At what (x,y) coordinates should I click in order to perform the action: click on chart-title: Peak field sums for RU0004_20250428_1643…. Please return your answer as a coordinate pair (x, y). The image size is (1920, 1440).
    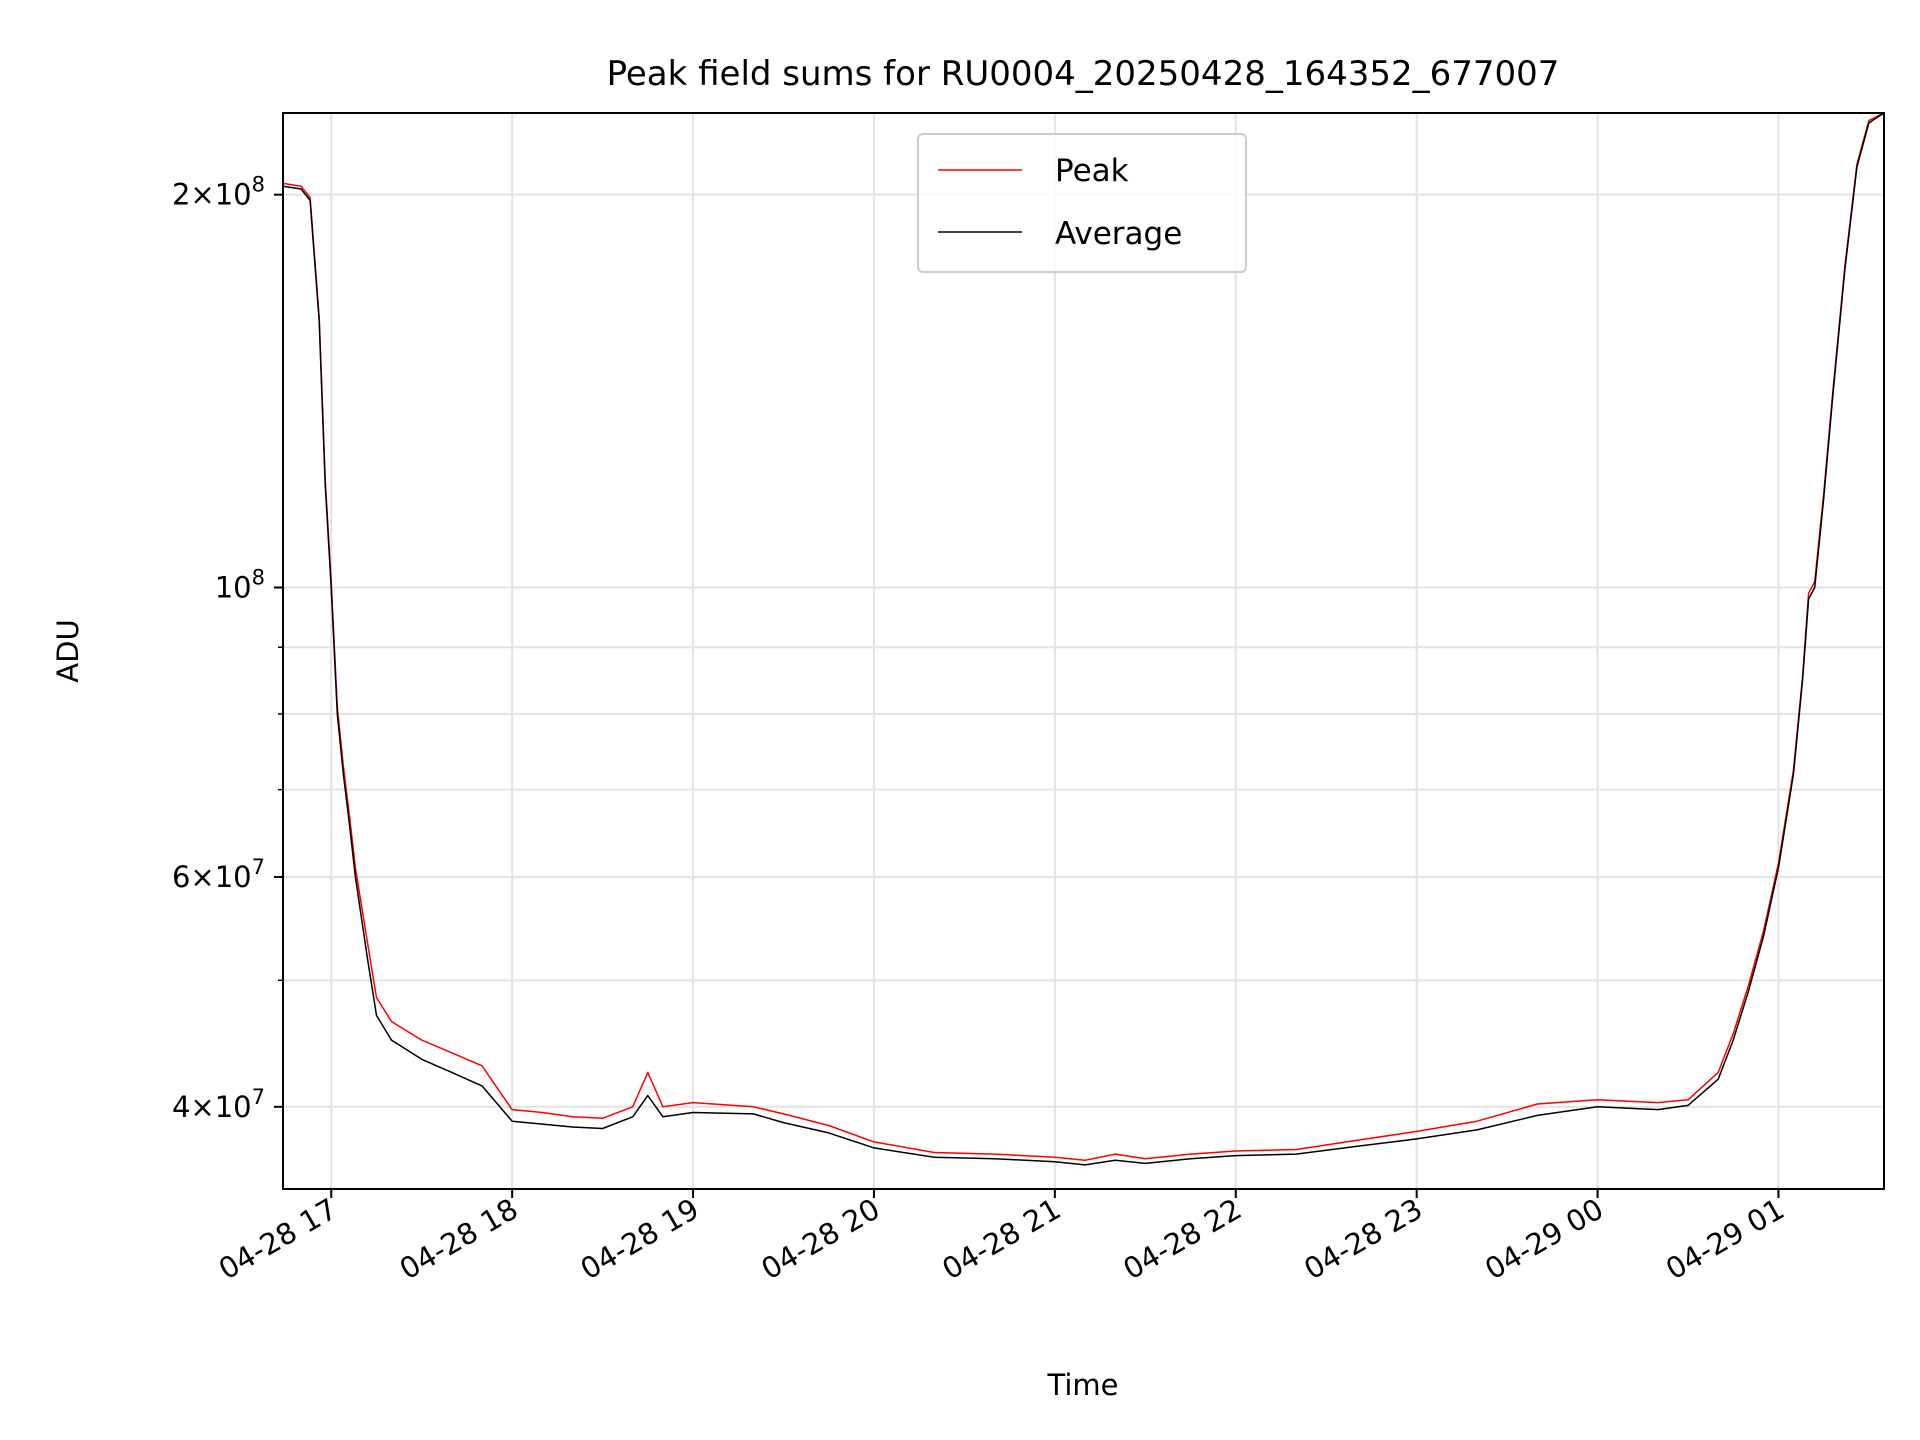
    Looking at the image, I should click on (1083, 74).